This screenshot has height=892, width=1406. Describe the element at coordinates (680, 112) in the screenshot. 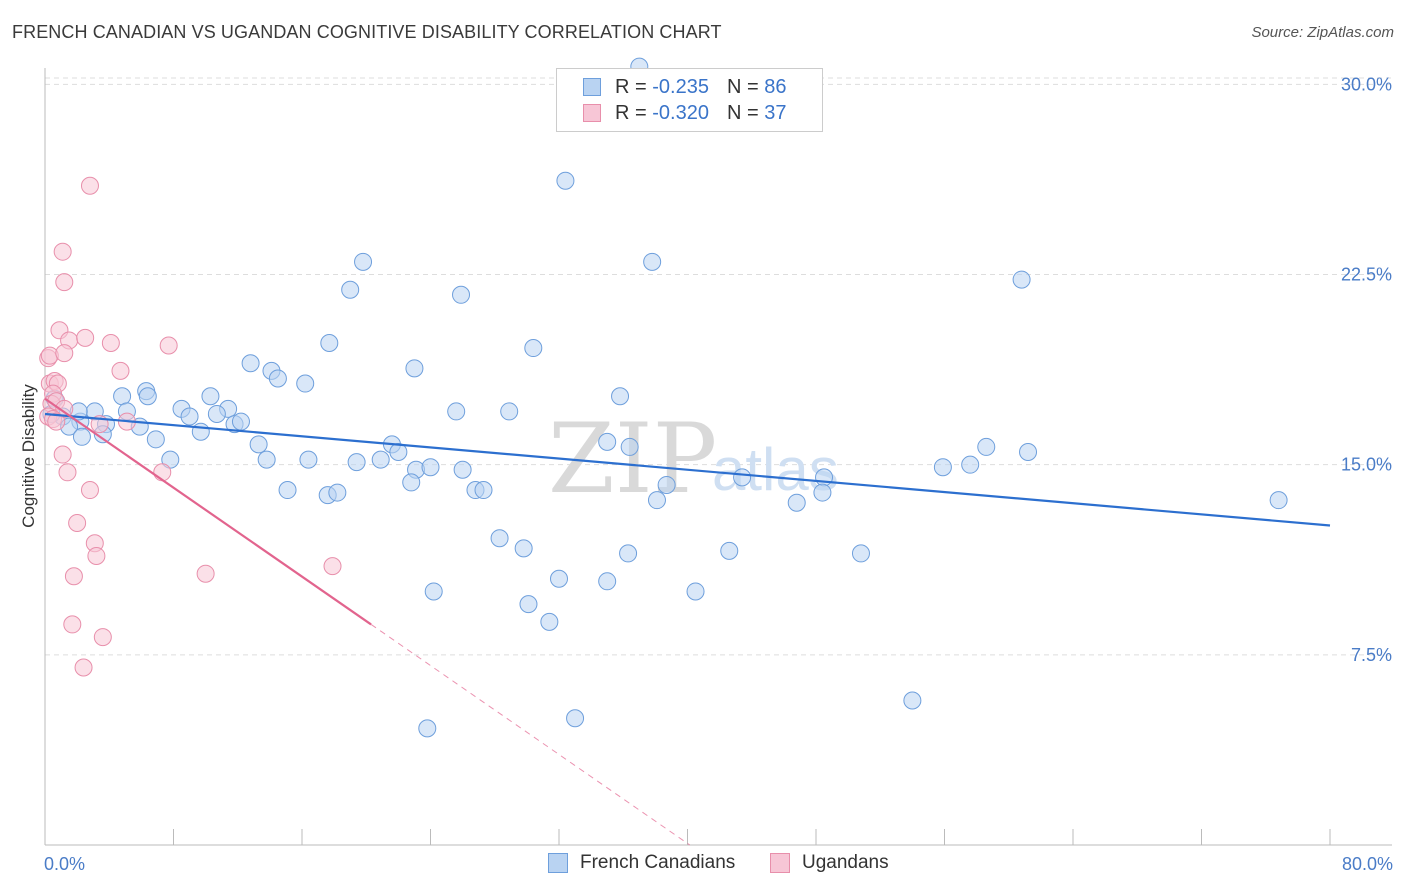

I see `legend-r-value: -0.320` at that location.